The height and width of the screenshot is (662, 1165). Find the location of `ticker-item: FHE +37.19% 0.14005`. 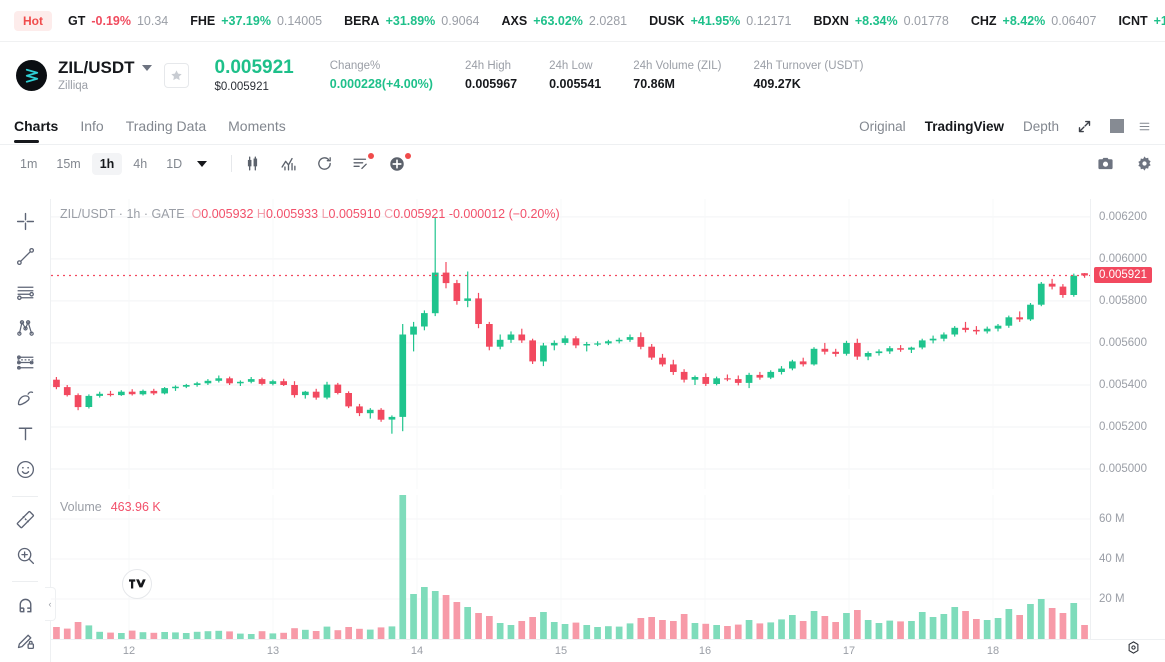

ticker-item: FHE +37.19% 0.14005 is located at coordinates (256, 21).